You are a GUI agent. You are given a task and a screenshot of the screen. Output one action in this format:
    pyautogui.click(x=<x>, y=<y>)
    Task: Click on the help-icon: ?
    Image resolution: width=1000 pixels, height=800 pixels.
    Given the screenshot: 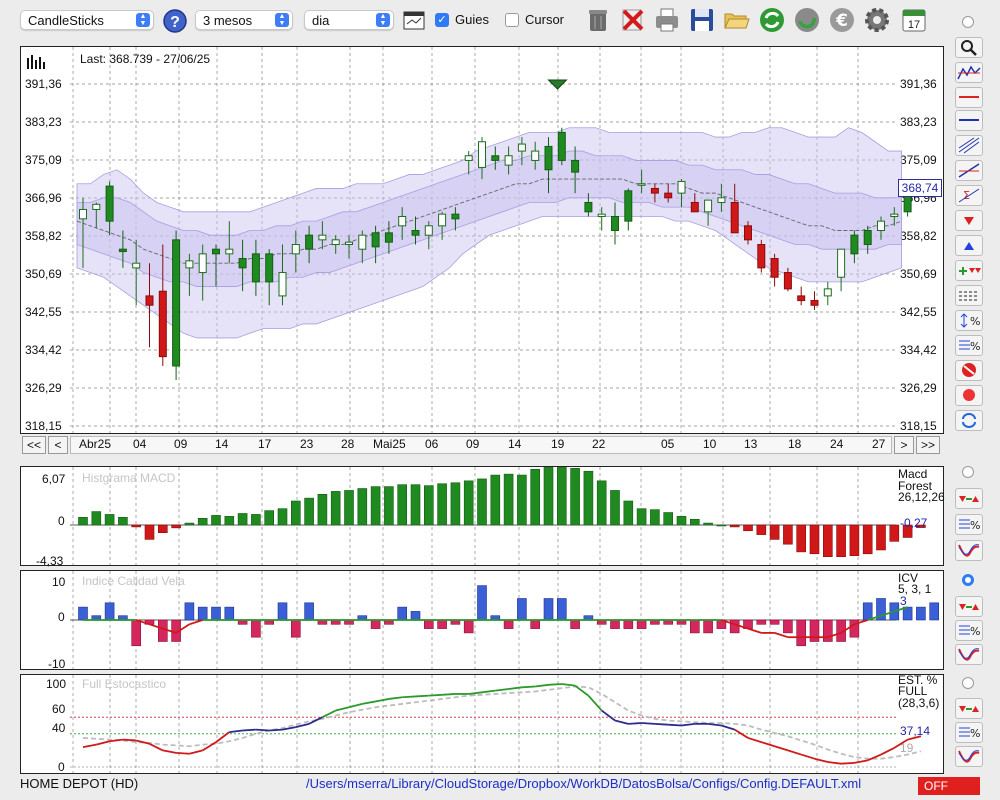 What is the action you would take?
    pyautogui.click(x=175, y=21)
    